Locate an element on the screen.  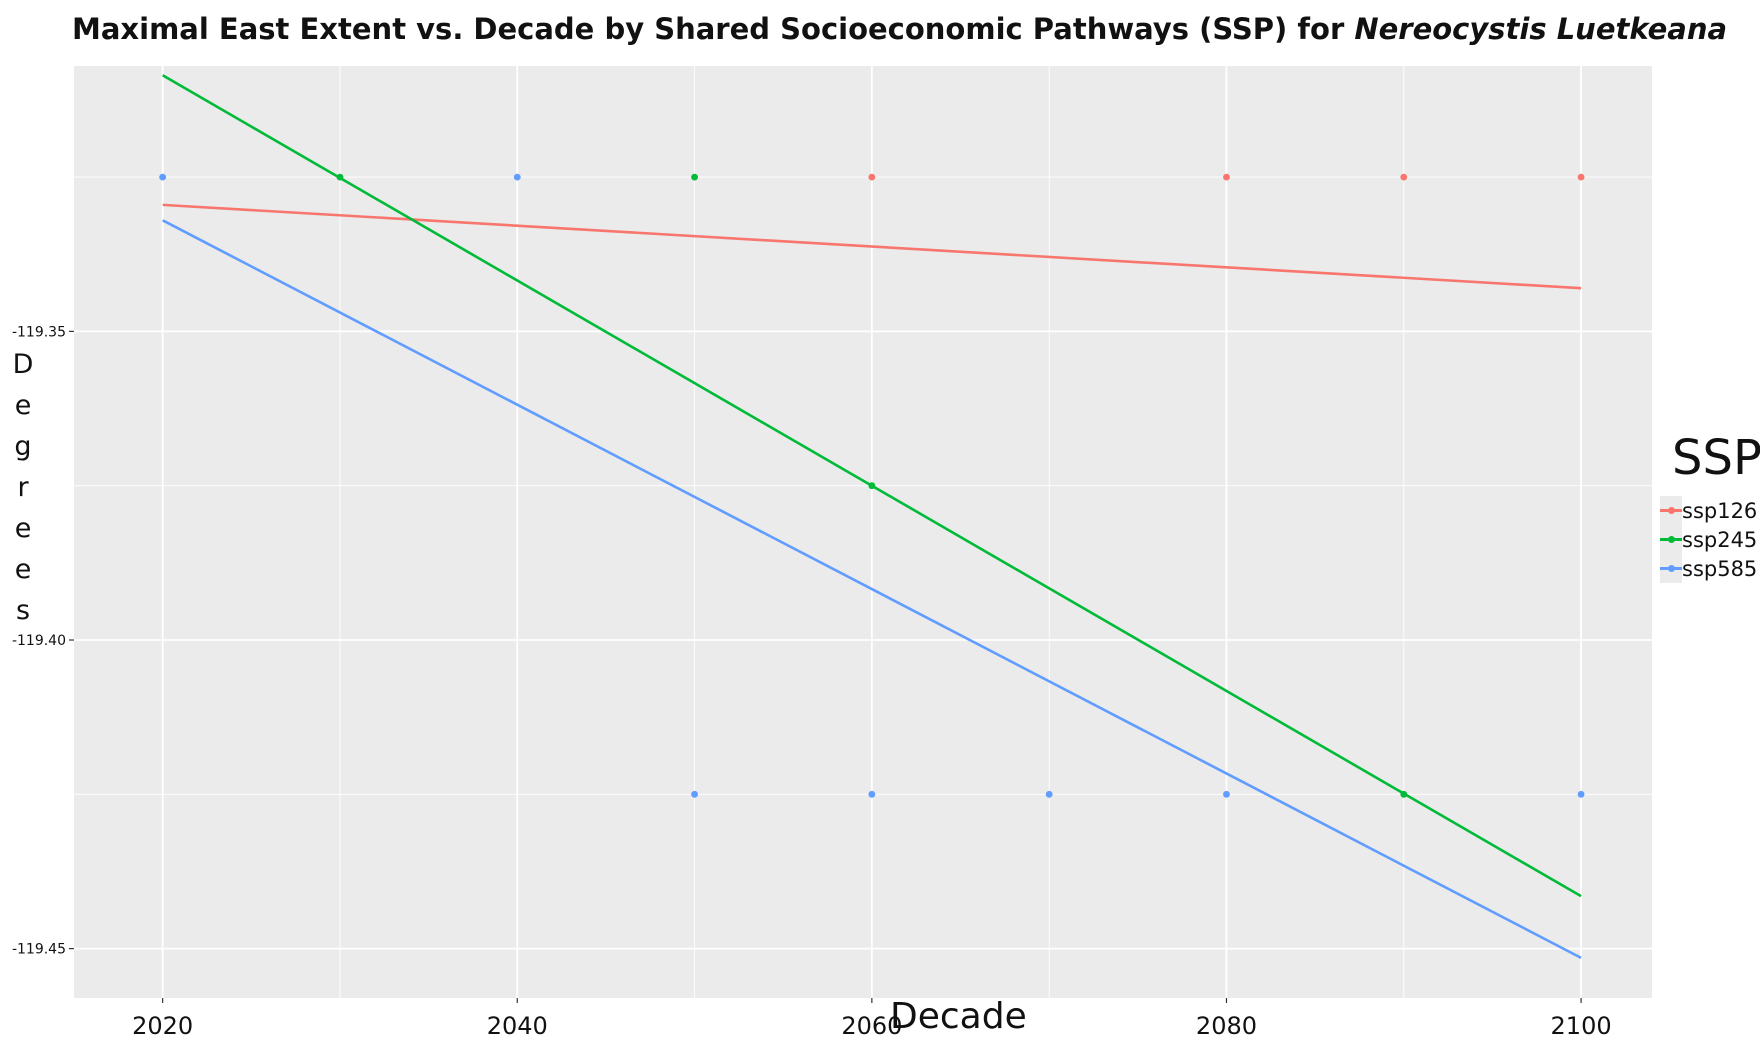
y-axis-label-letter: D is located at coordinates (23, 364).